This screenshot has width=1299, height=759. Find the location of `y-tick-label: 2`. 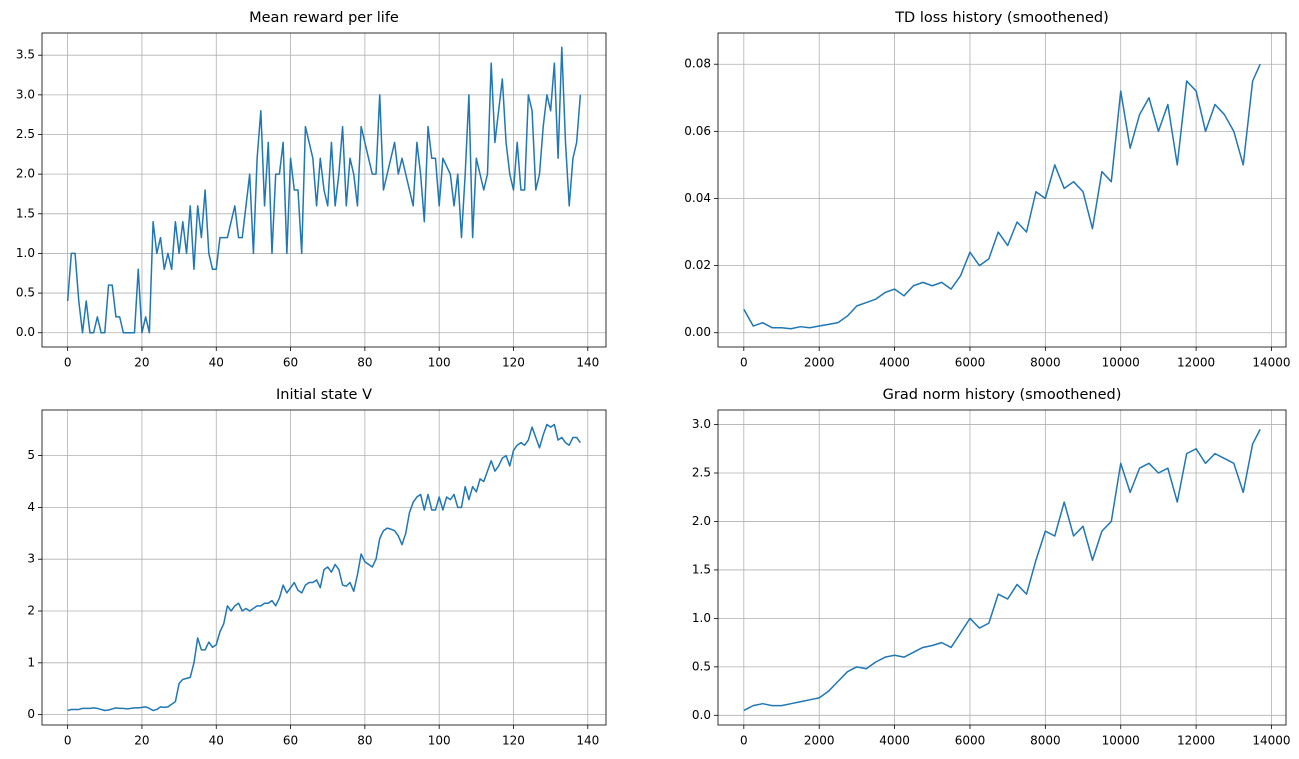

y-tick-label: 2 is located at coordinates (31, 611).